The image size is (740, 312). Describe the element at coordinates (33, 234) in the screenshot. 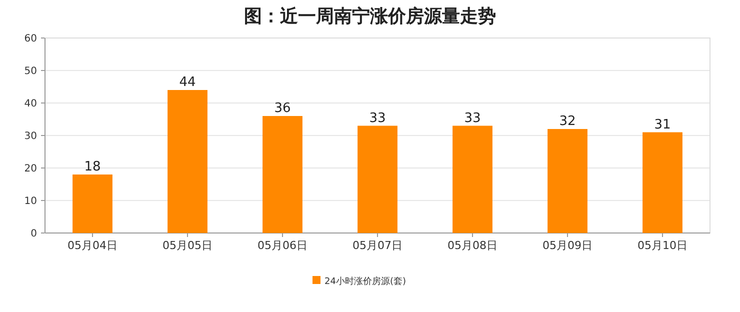

I see `y-tick-label: 0` at that location.